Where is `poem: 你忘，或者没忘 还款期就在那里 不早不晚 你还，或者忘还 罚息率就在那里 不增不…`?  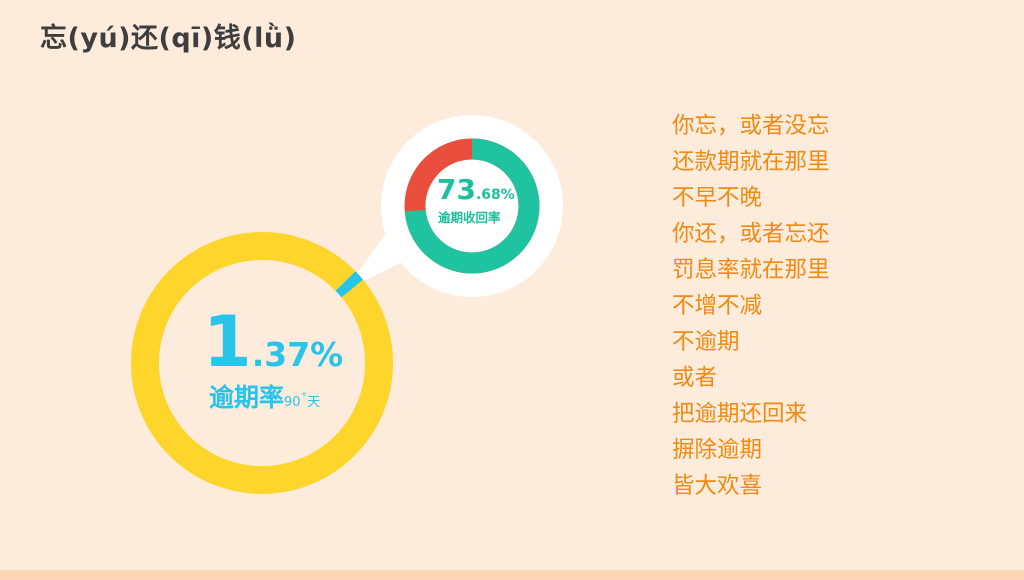 poem: 你忘，或者没忘 还款期就在那里 不早不晚 你还，或者忘还 罚息率就在那里 不增不… is located at coordinates (751, 306).